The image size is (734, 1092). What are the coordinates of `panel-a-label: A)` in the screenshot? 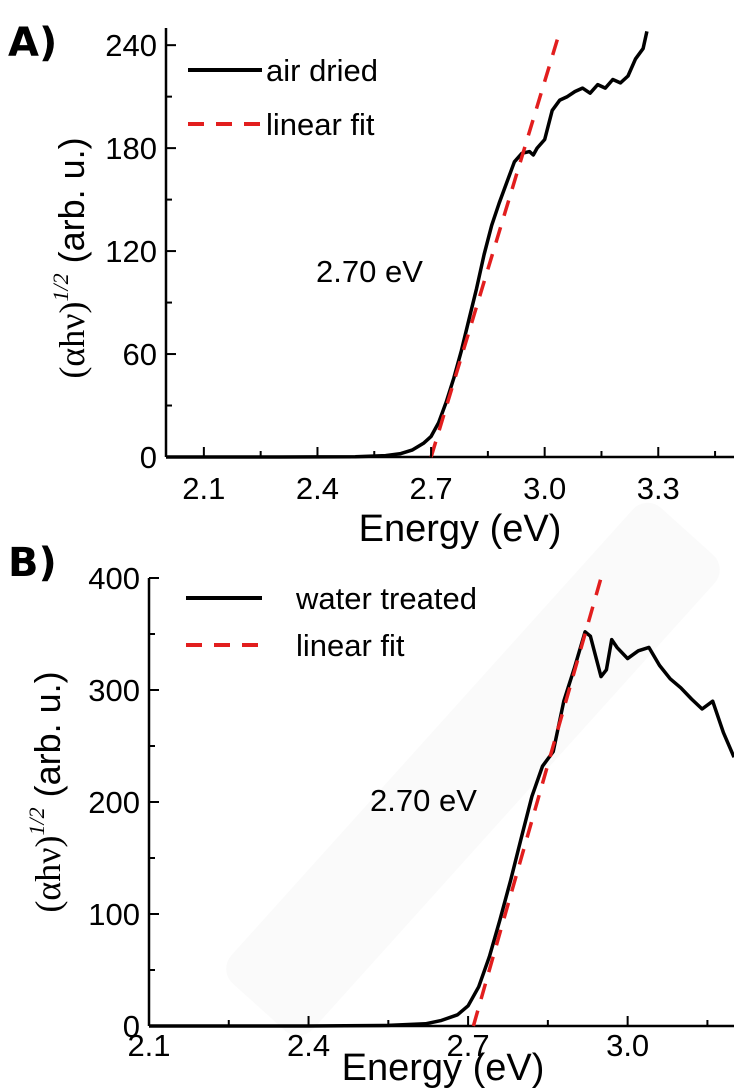 It's located at (32, 43).